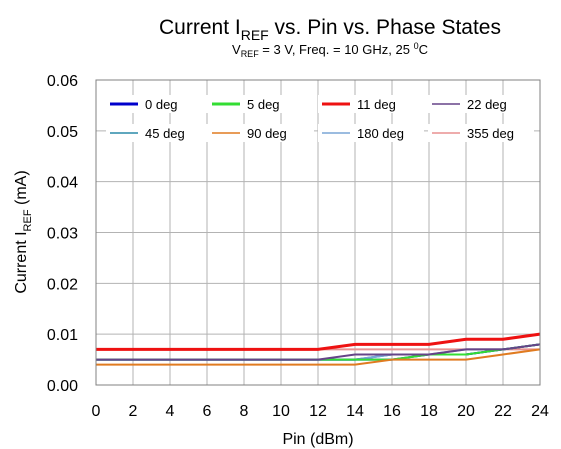 This screenshot has height=449, width=561. I want to click on y-tick-label: 0.02, so click(62, 284).